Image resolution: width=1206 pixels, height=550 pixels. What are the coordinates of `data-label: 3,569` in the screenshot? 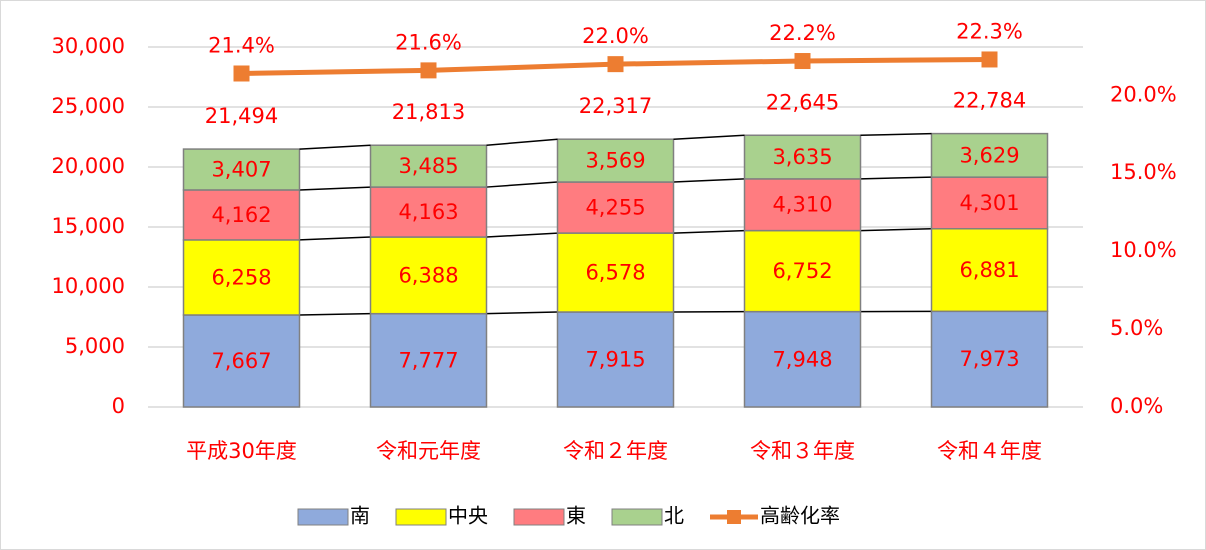 It's located at (615, 161).